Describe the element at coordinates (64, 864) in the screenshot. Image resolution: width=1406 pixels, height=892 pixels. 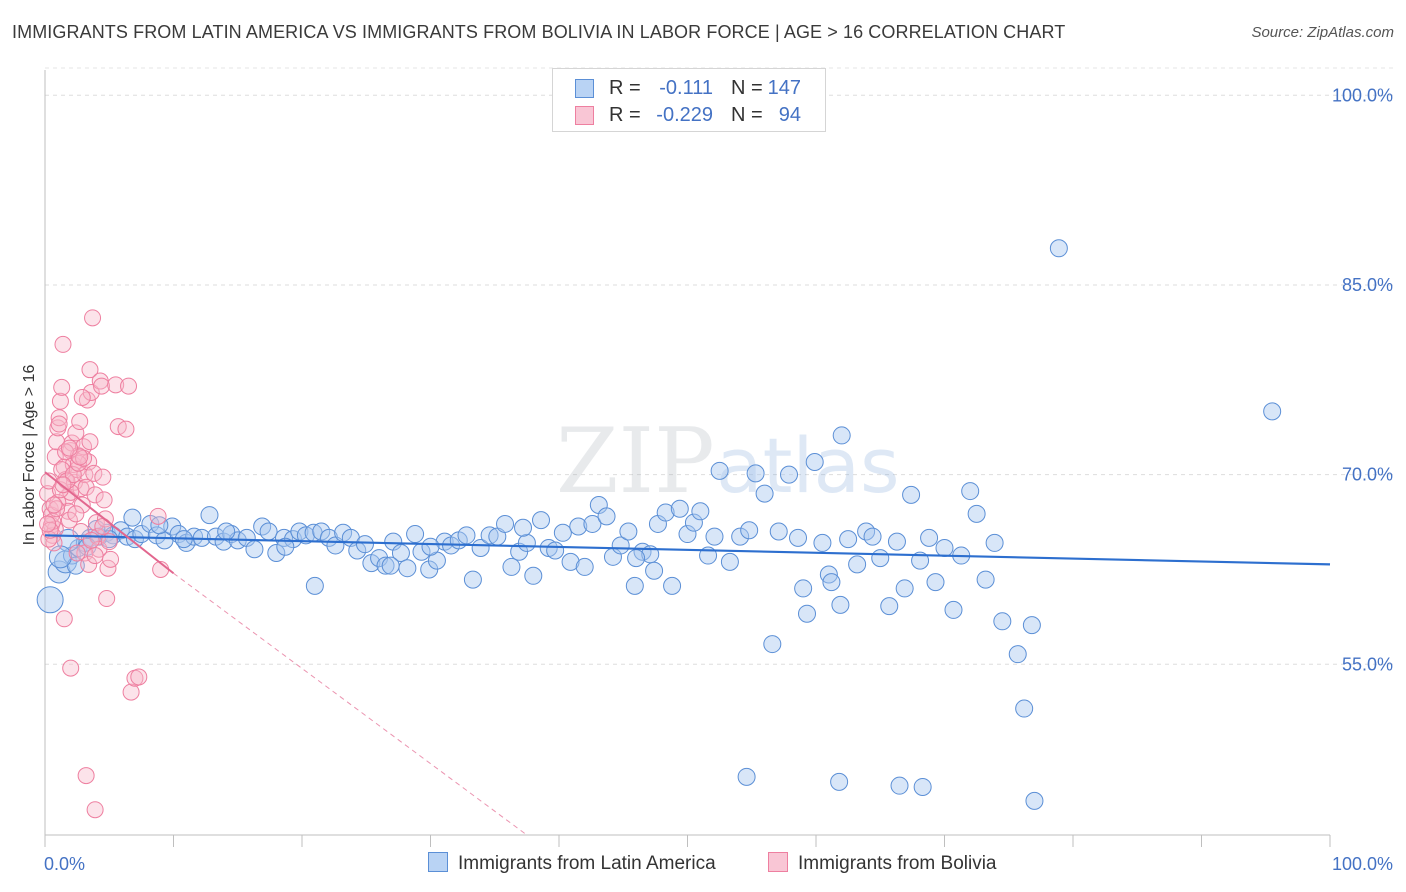
I see `x-tick-label-min: 0.0%` at that location.